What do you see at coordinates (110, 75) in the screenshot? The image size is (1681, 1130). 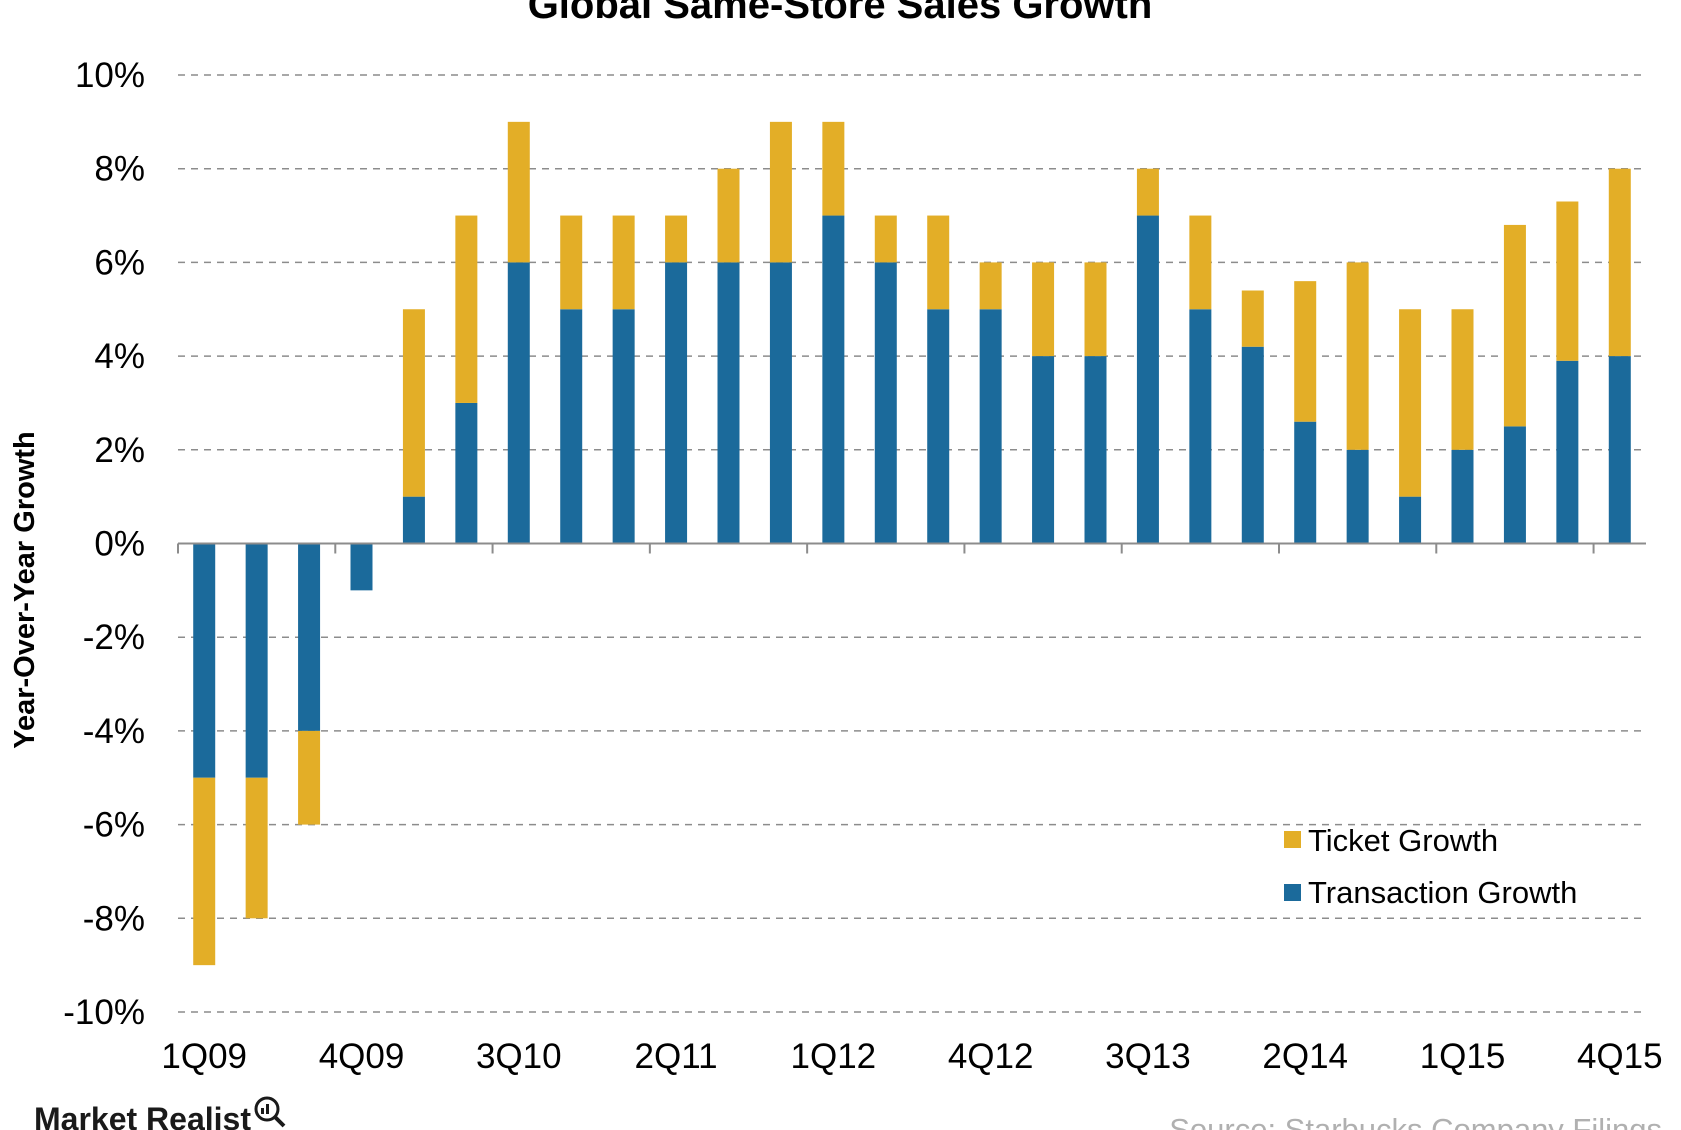 I see `y-tick-label: 10%` at bounding box center [110, 75].